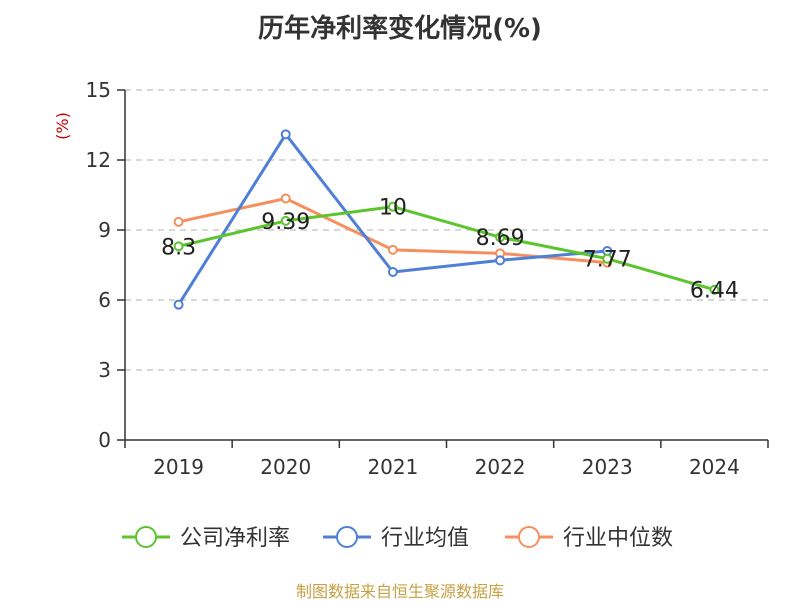 Image resolution: width=800 pixels, height=602 pixels. What do you see at coordinates (104, 300) in the screenshot?
I see `y-tick-label: 6` at bounding box center [104, 300].